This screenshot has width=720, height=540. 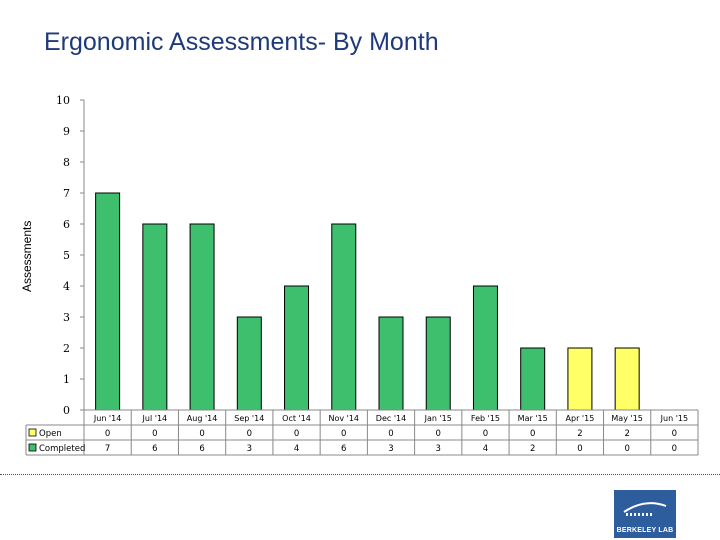 What do you see at coordinates (50, 434) in the screenshot?
I see `legend-label-open: Open` at bounding box center [50, 434].